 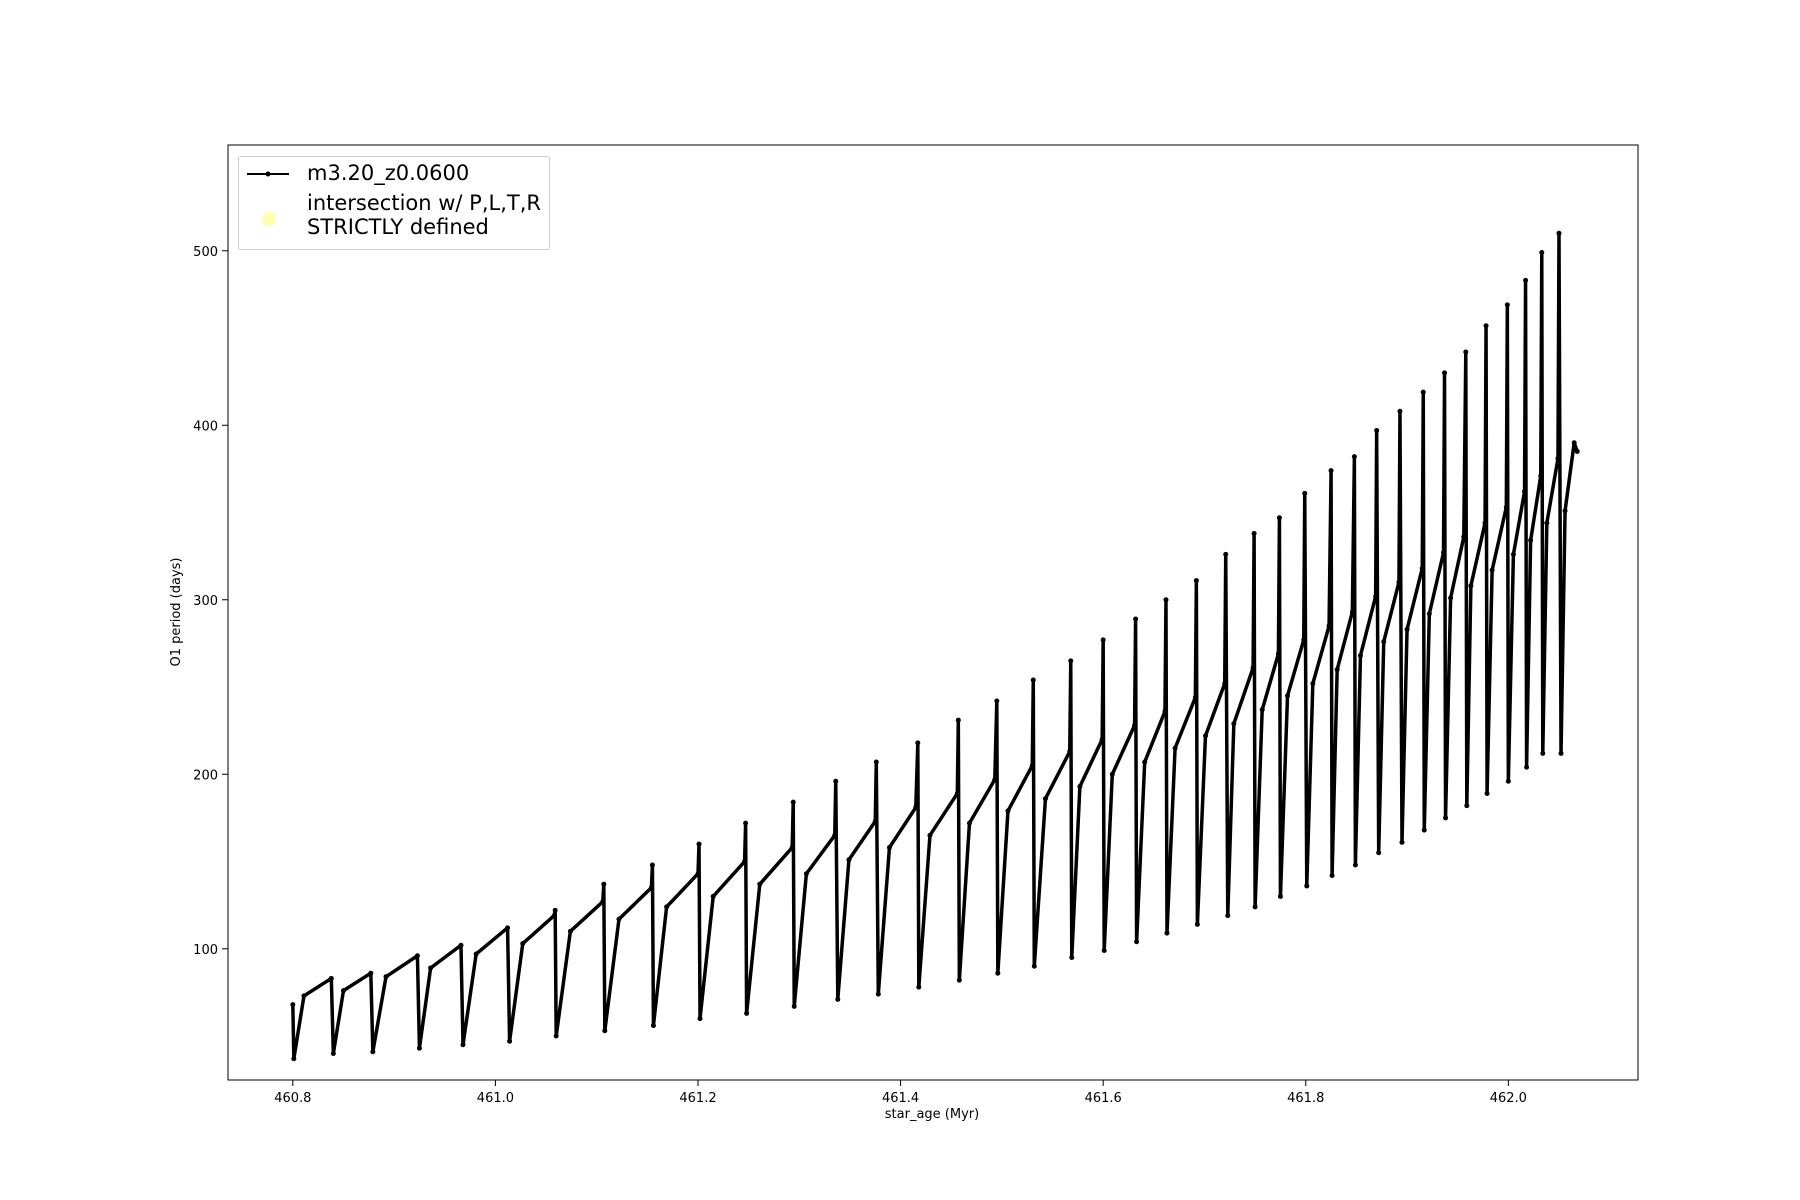 What do you see at coordinates (900, 1098) in the screenshot?
I see `x-tick-label: 461.4` at bounding box center [900, 1098].